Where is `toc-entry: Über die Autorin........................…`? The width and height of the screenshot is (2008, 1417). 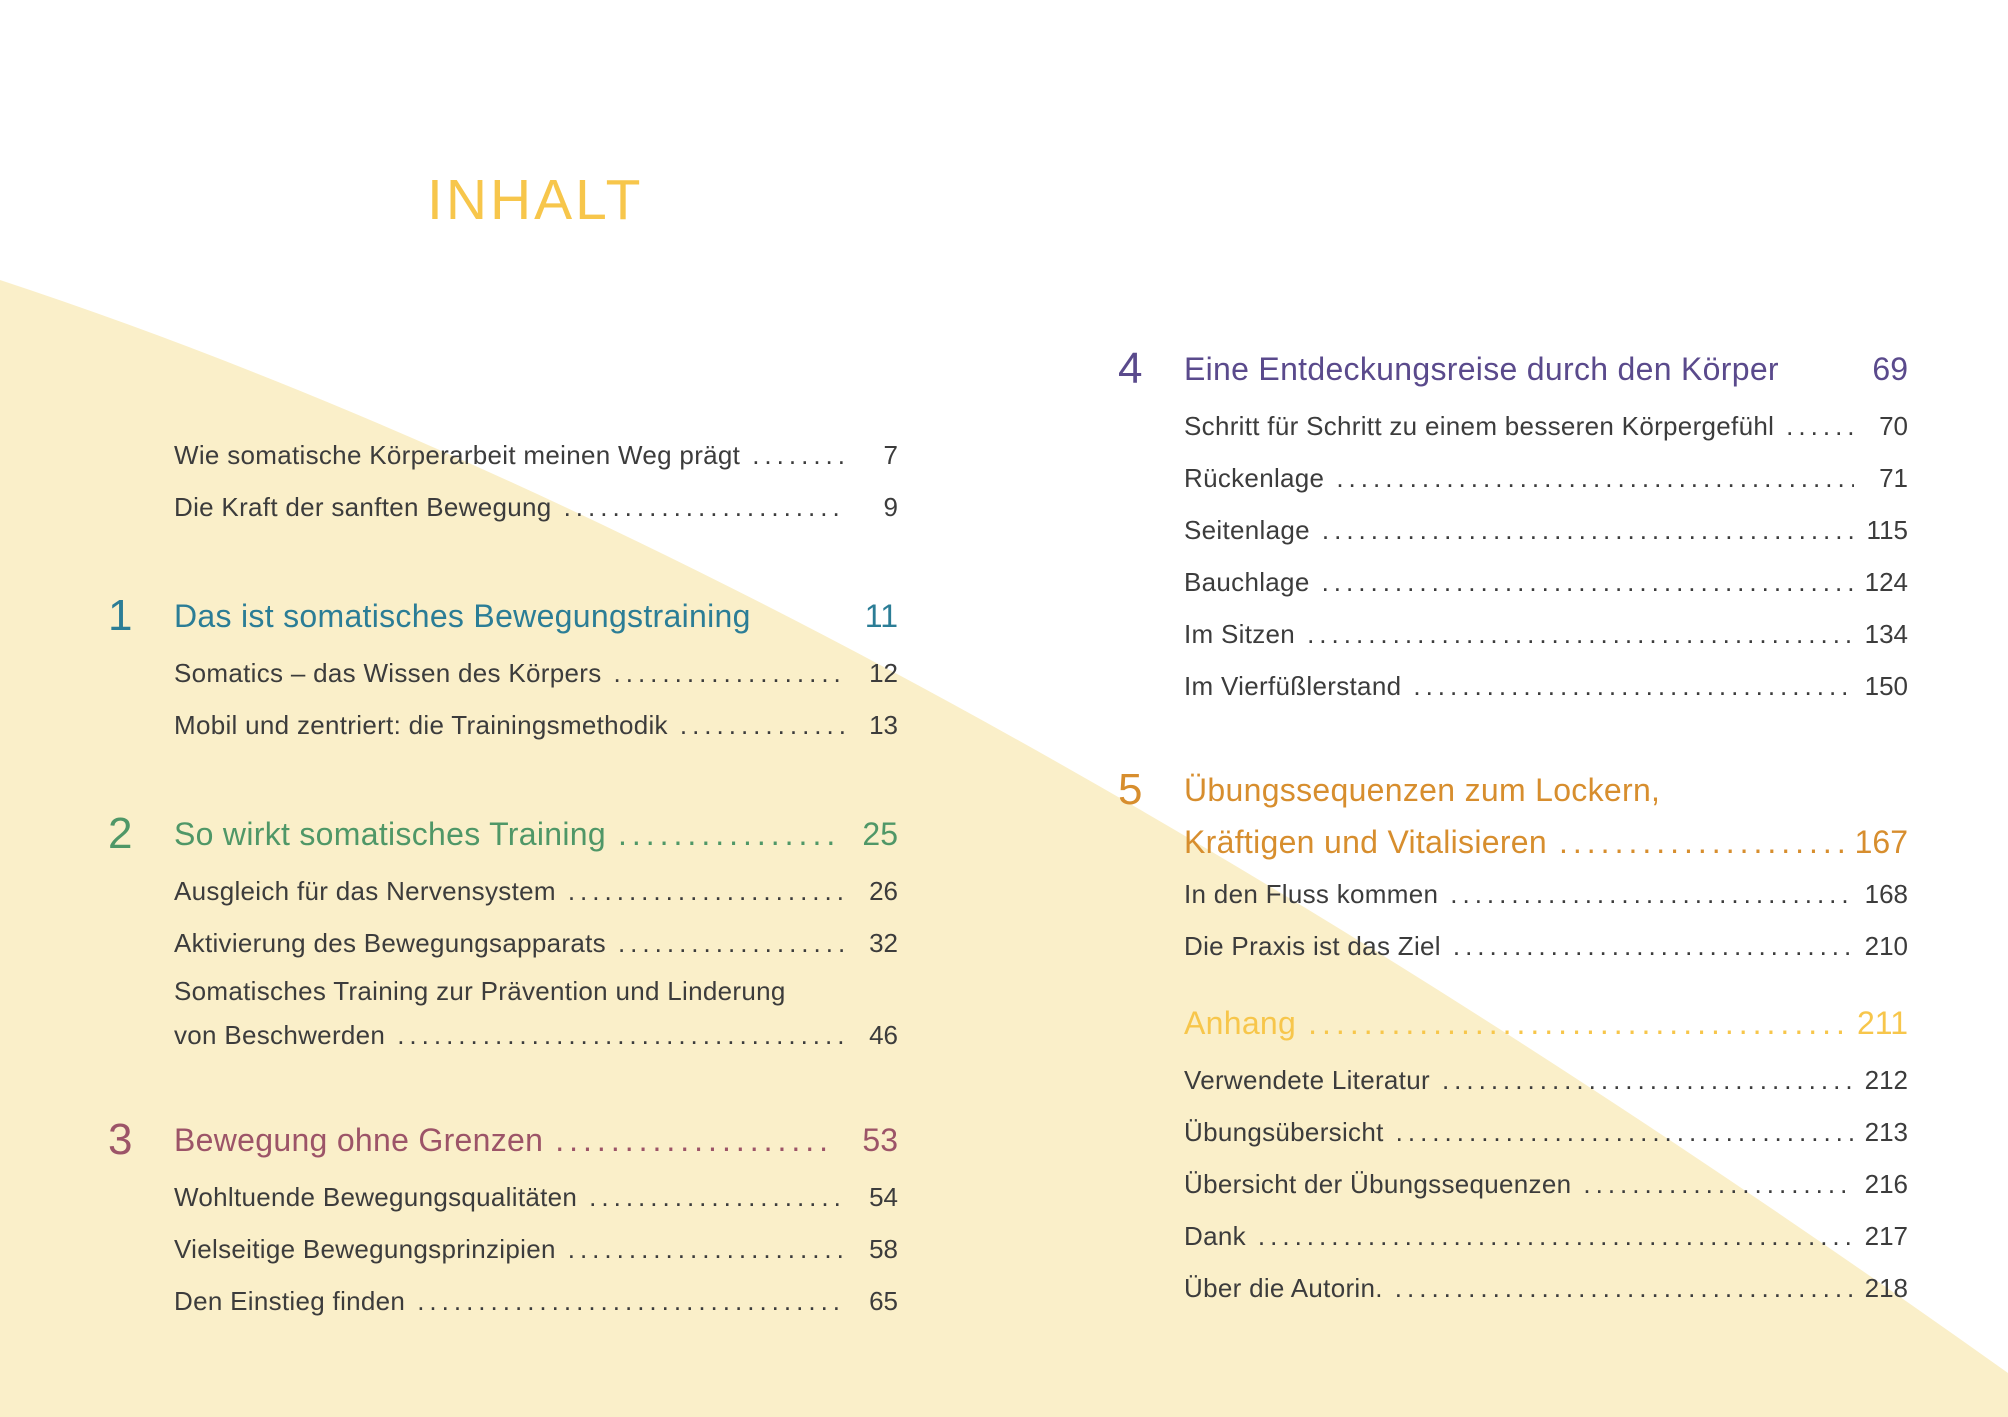 toc-entry: Über die Autorin........................… is located at coordinates (1513, 1288).